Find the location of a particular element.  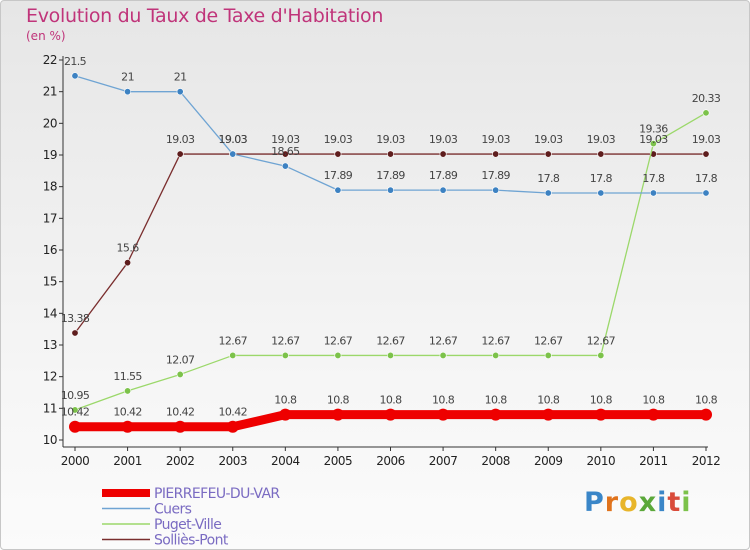

legend-label: Solliès-Pont is located at coordinates (191, 541).